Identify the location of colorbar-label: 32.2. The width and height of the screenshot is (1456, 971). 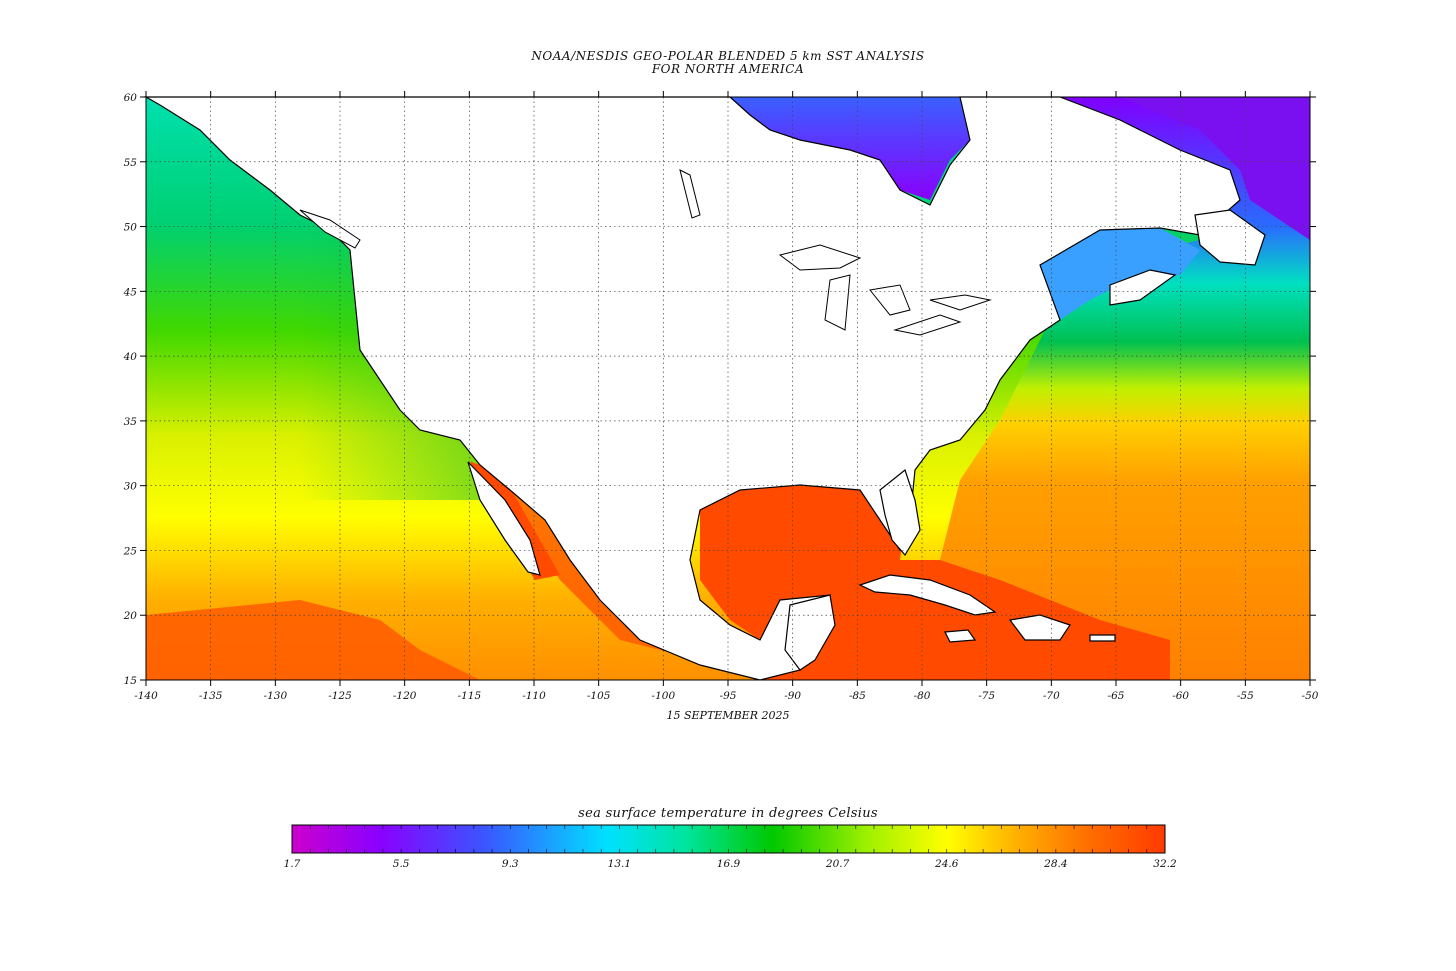
(1165, 864).